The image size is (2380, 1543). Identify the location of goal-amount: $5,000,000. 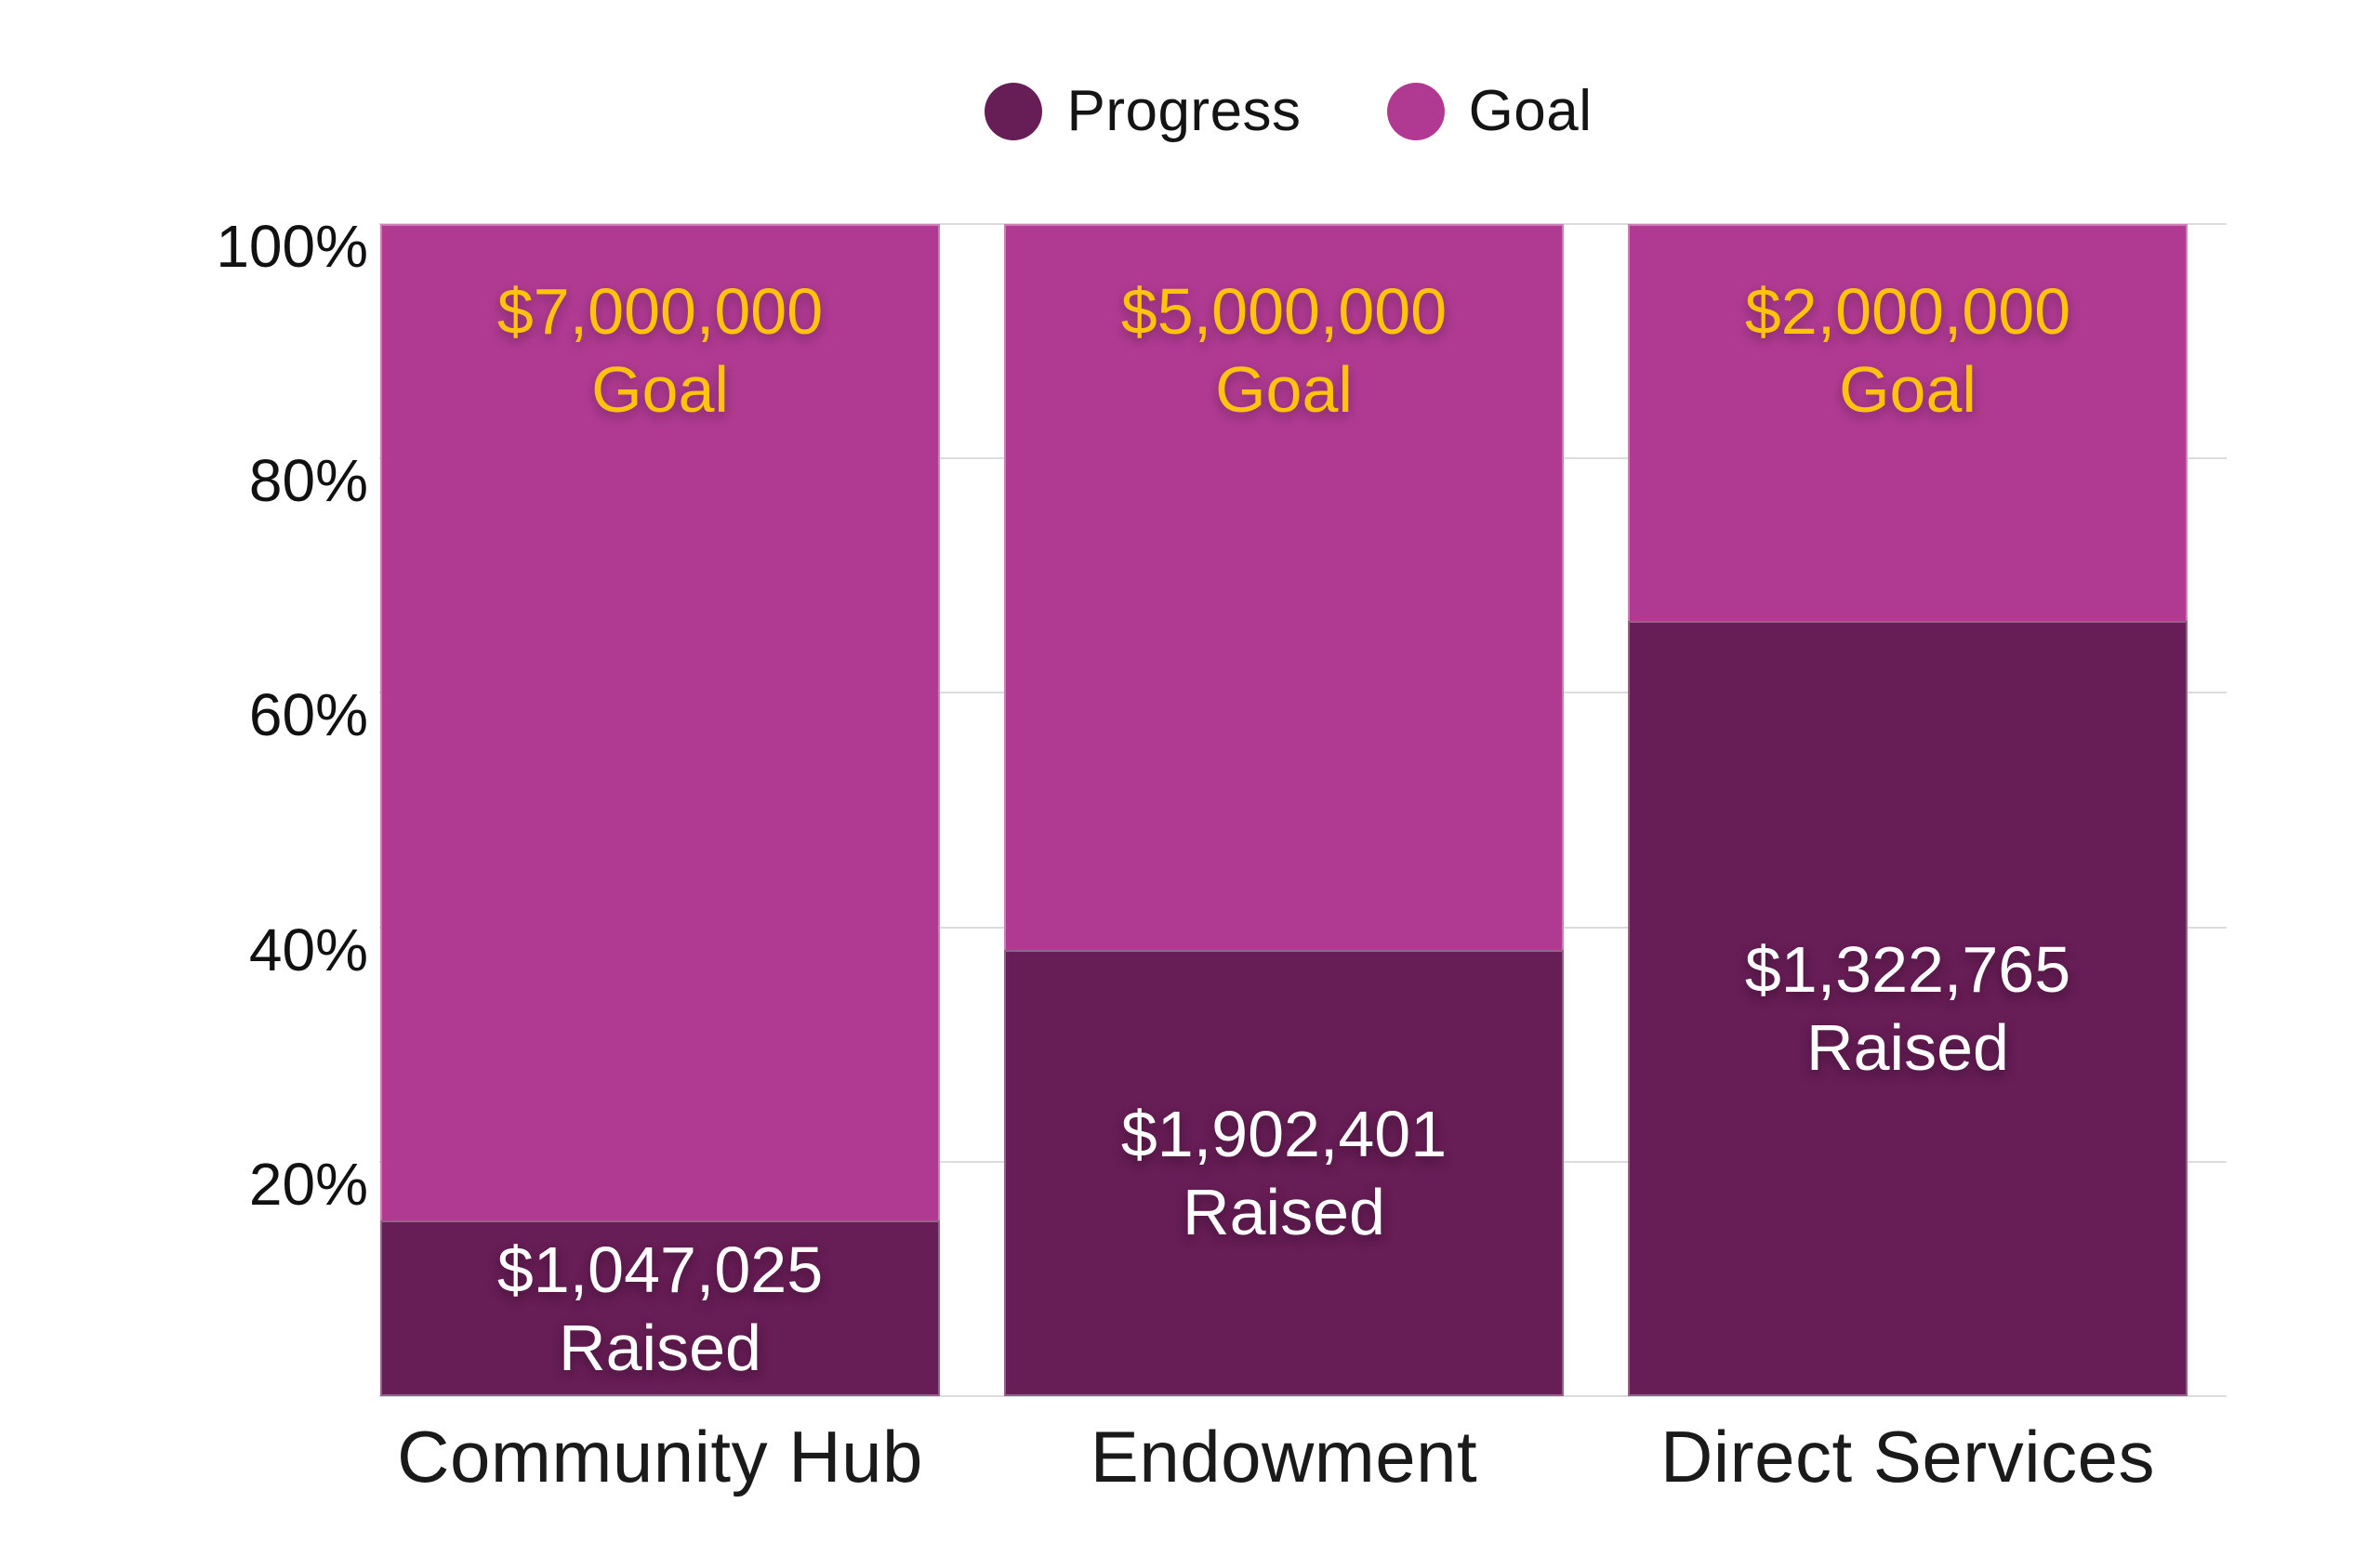
(1284, 311).